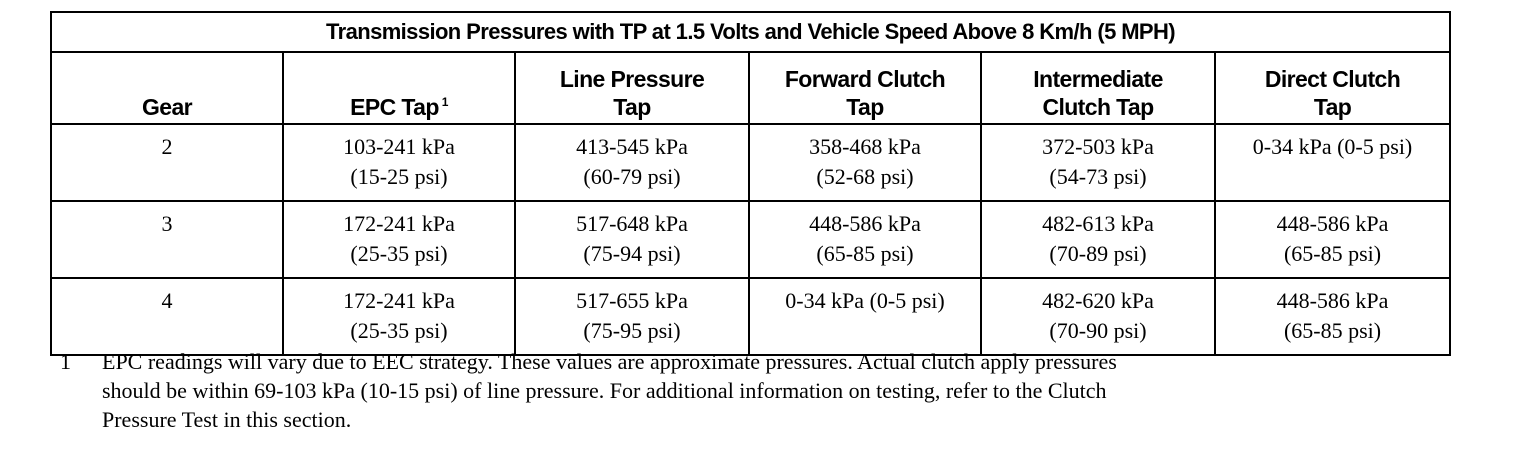 The width and height of the screenshot is (1520, 454). Describe the element at coordinates (1098, 253) in the screenshot. I see `cell-line: (70-89 psi)` at that location.